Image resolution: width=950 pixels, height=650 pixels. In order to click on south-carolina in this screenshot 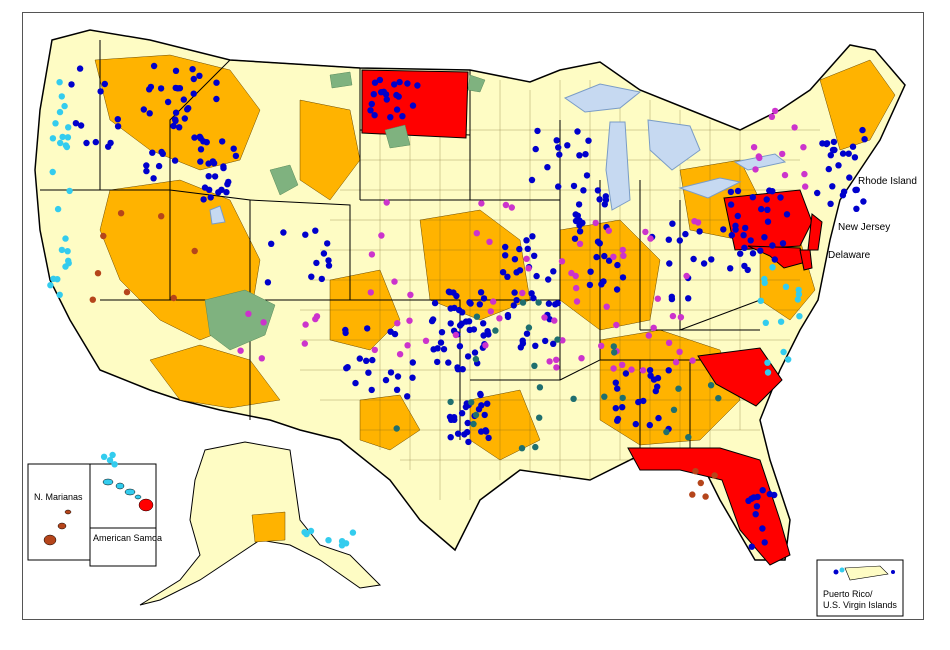, I will do `click(740, 377)`.